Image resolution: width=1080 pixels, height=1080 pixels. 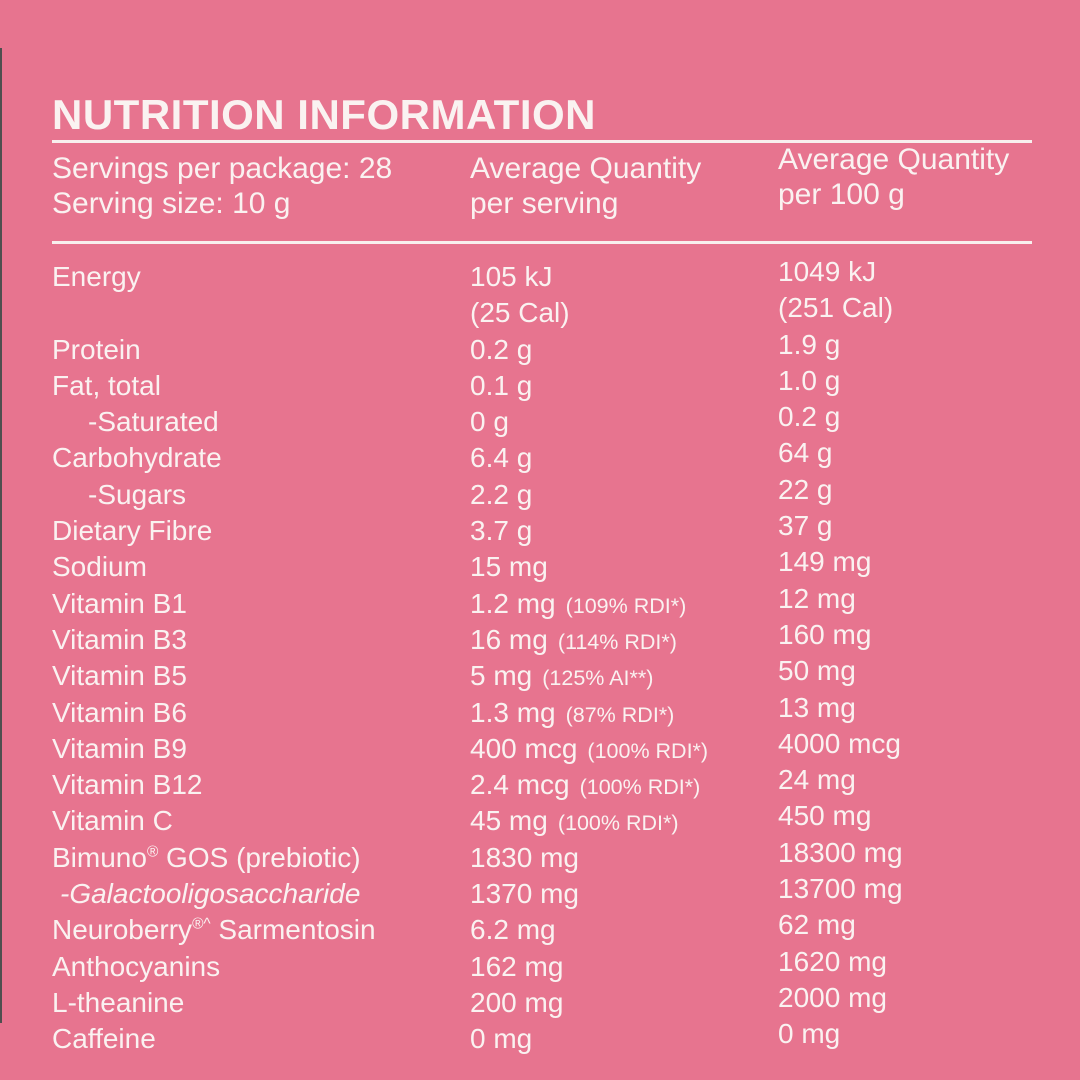 I want to click on nutrient-label: Dietary Fibre, so click(x=132, y=531).